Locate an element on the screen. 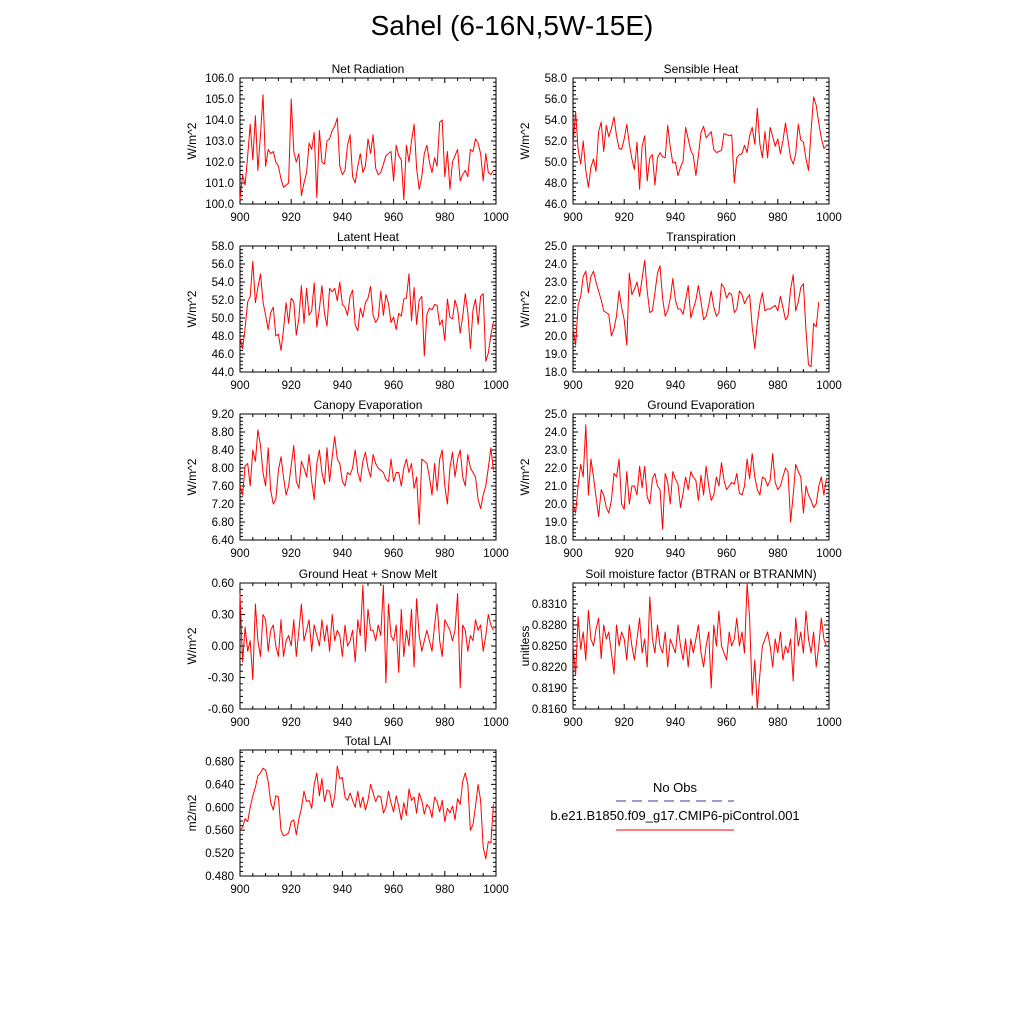 The height and width of the screenshot is (1024, 1024). y-axis-label: m2/m2 is located at coordinates (192, 812).